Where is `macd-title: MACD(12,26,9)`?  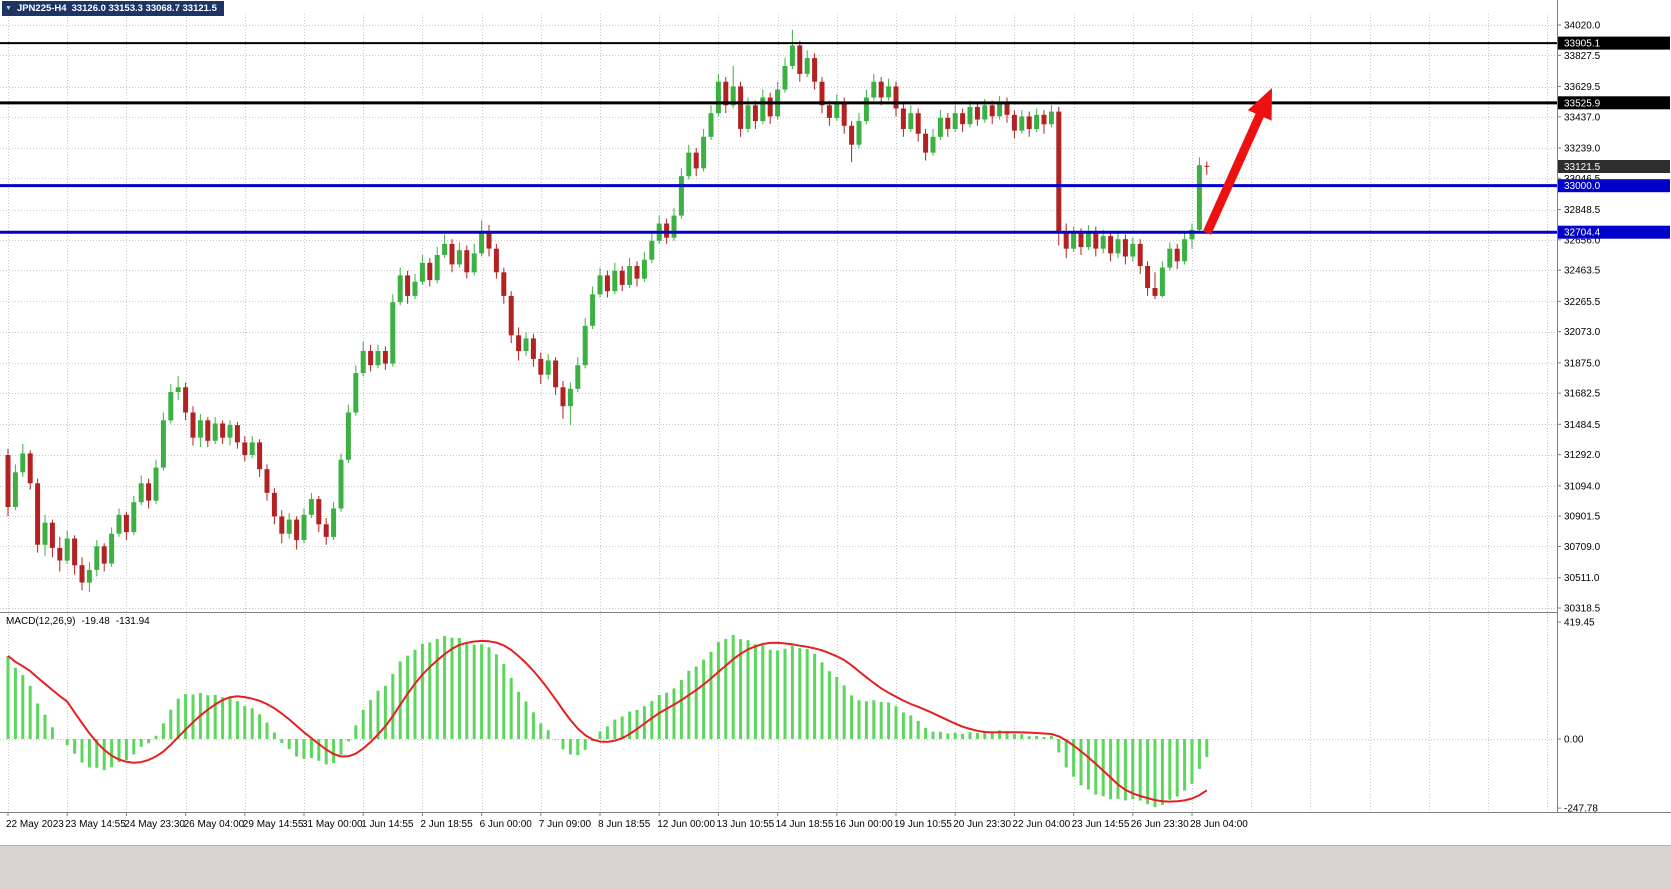
macd-title: MACD(12,26,9) is located at coordinates (41, 621).